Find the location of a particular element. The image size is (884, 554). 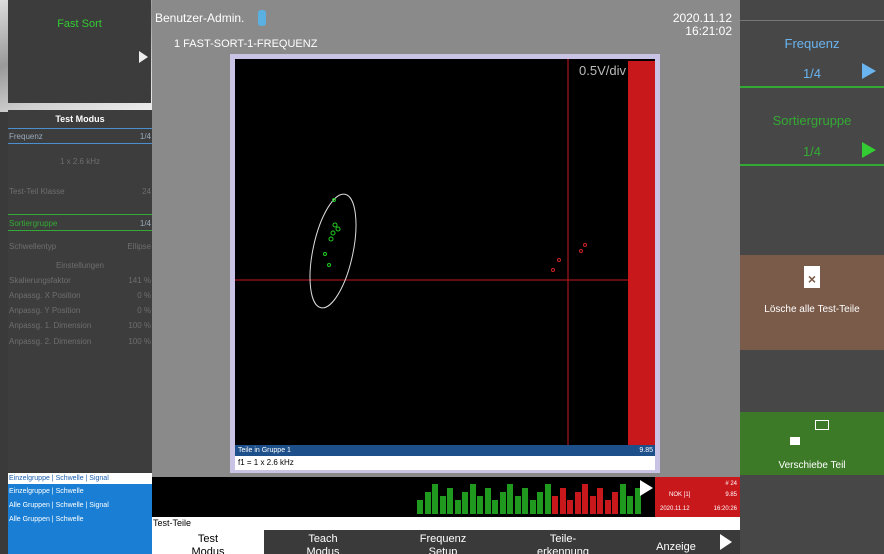

tab: Teach Modus is located at coordinates (323, 542).